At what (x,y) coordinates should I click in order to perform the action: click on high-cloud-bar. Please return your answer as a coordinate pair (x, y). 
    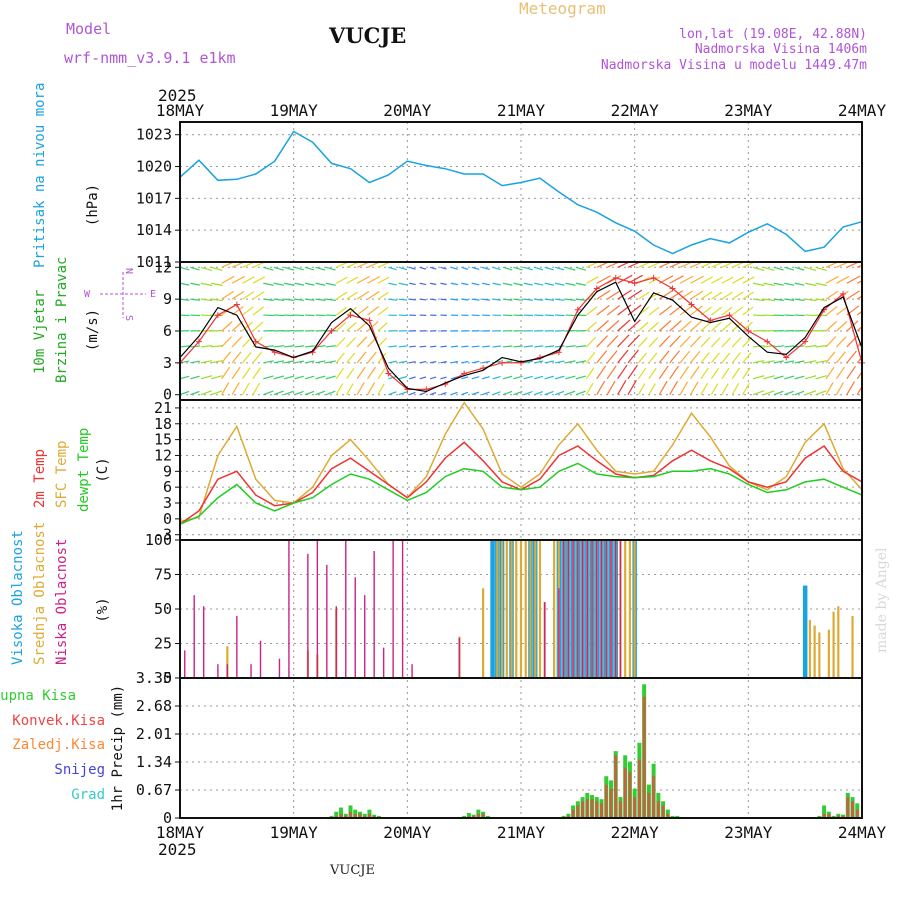
    Looking at the image, I should click on (492, 609).